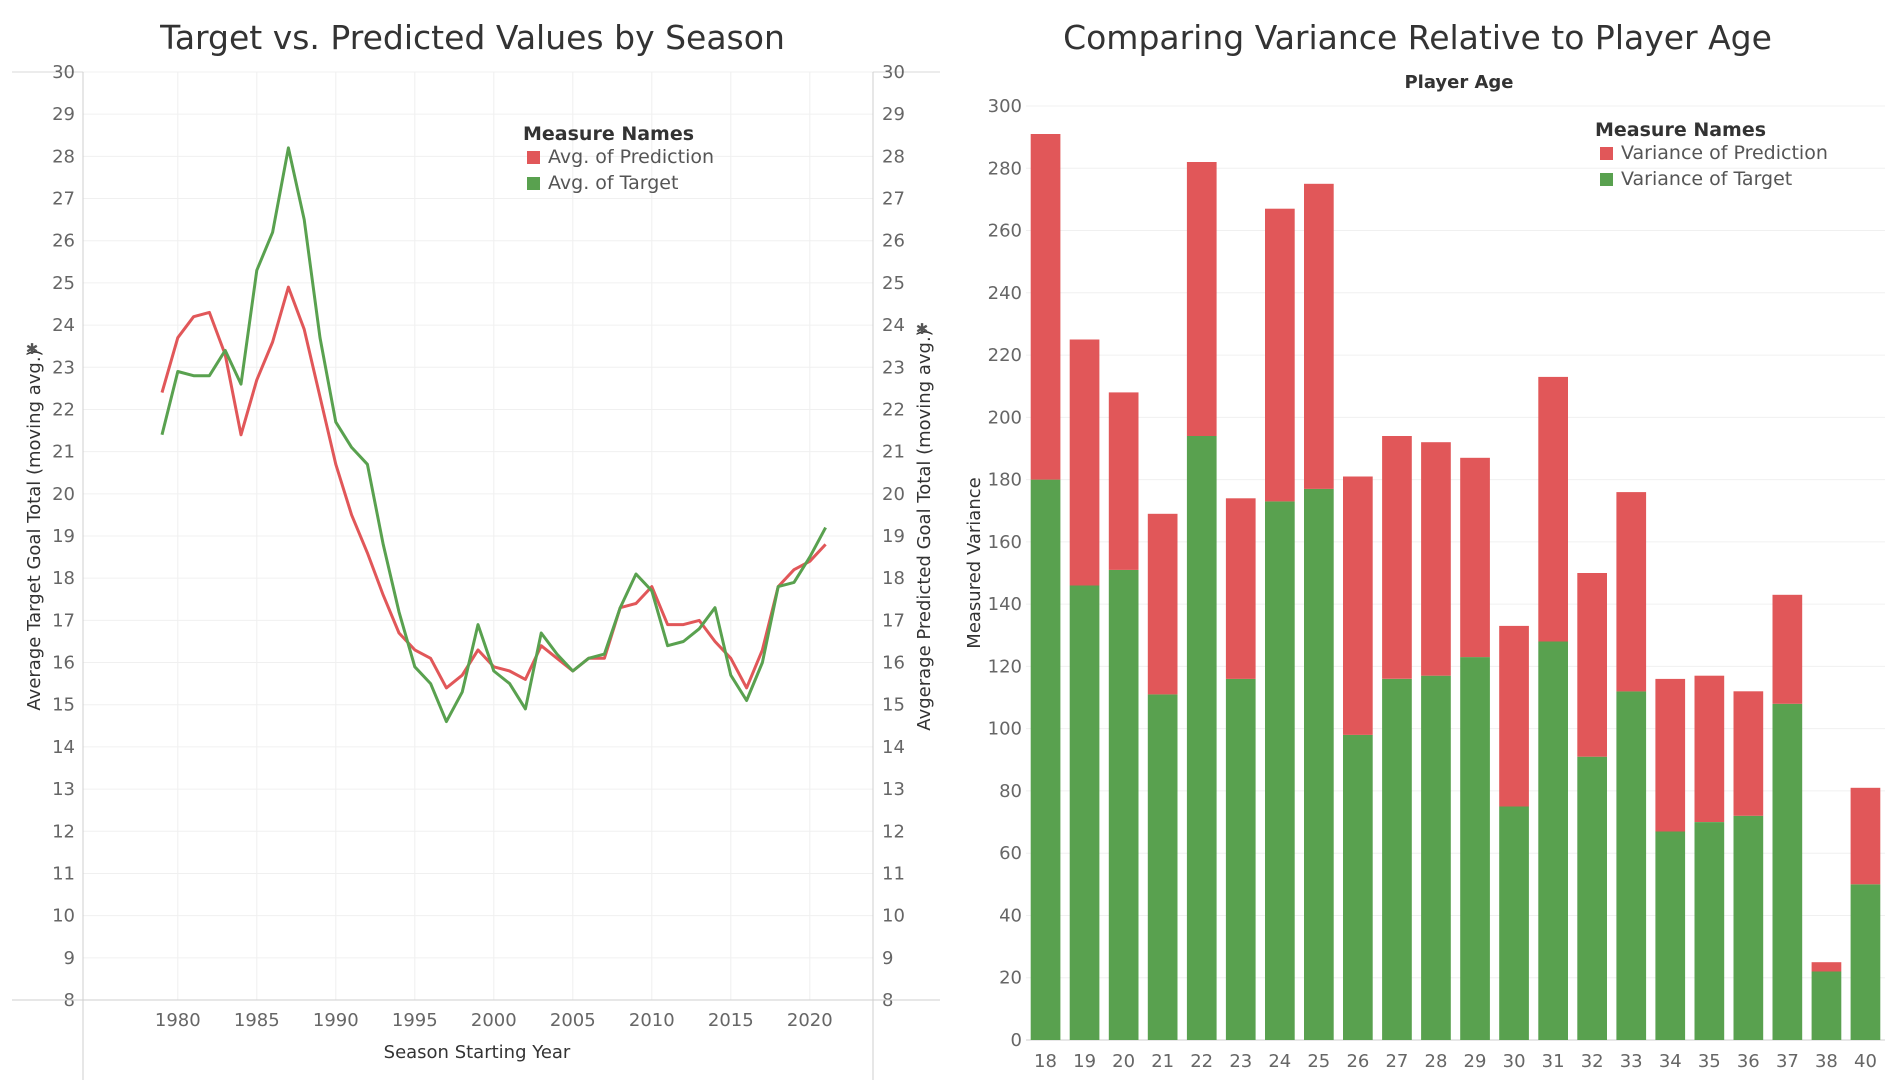 This screenshot has height=1080, width=1890. What do you see at coordinates (1709, 1061) in the screenshot?
I see `x-tick-label: 35` at bounding box center [1709, 1061].